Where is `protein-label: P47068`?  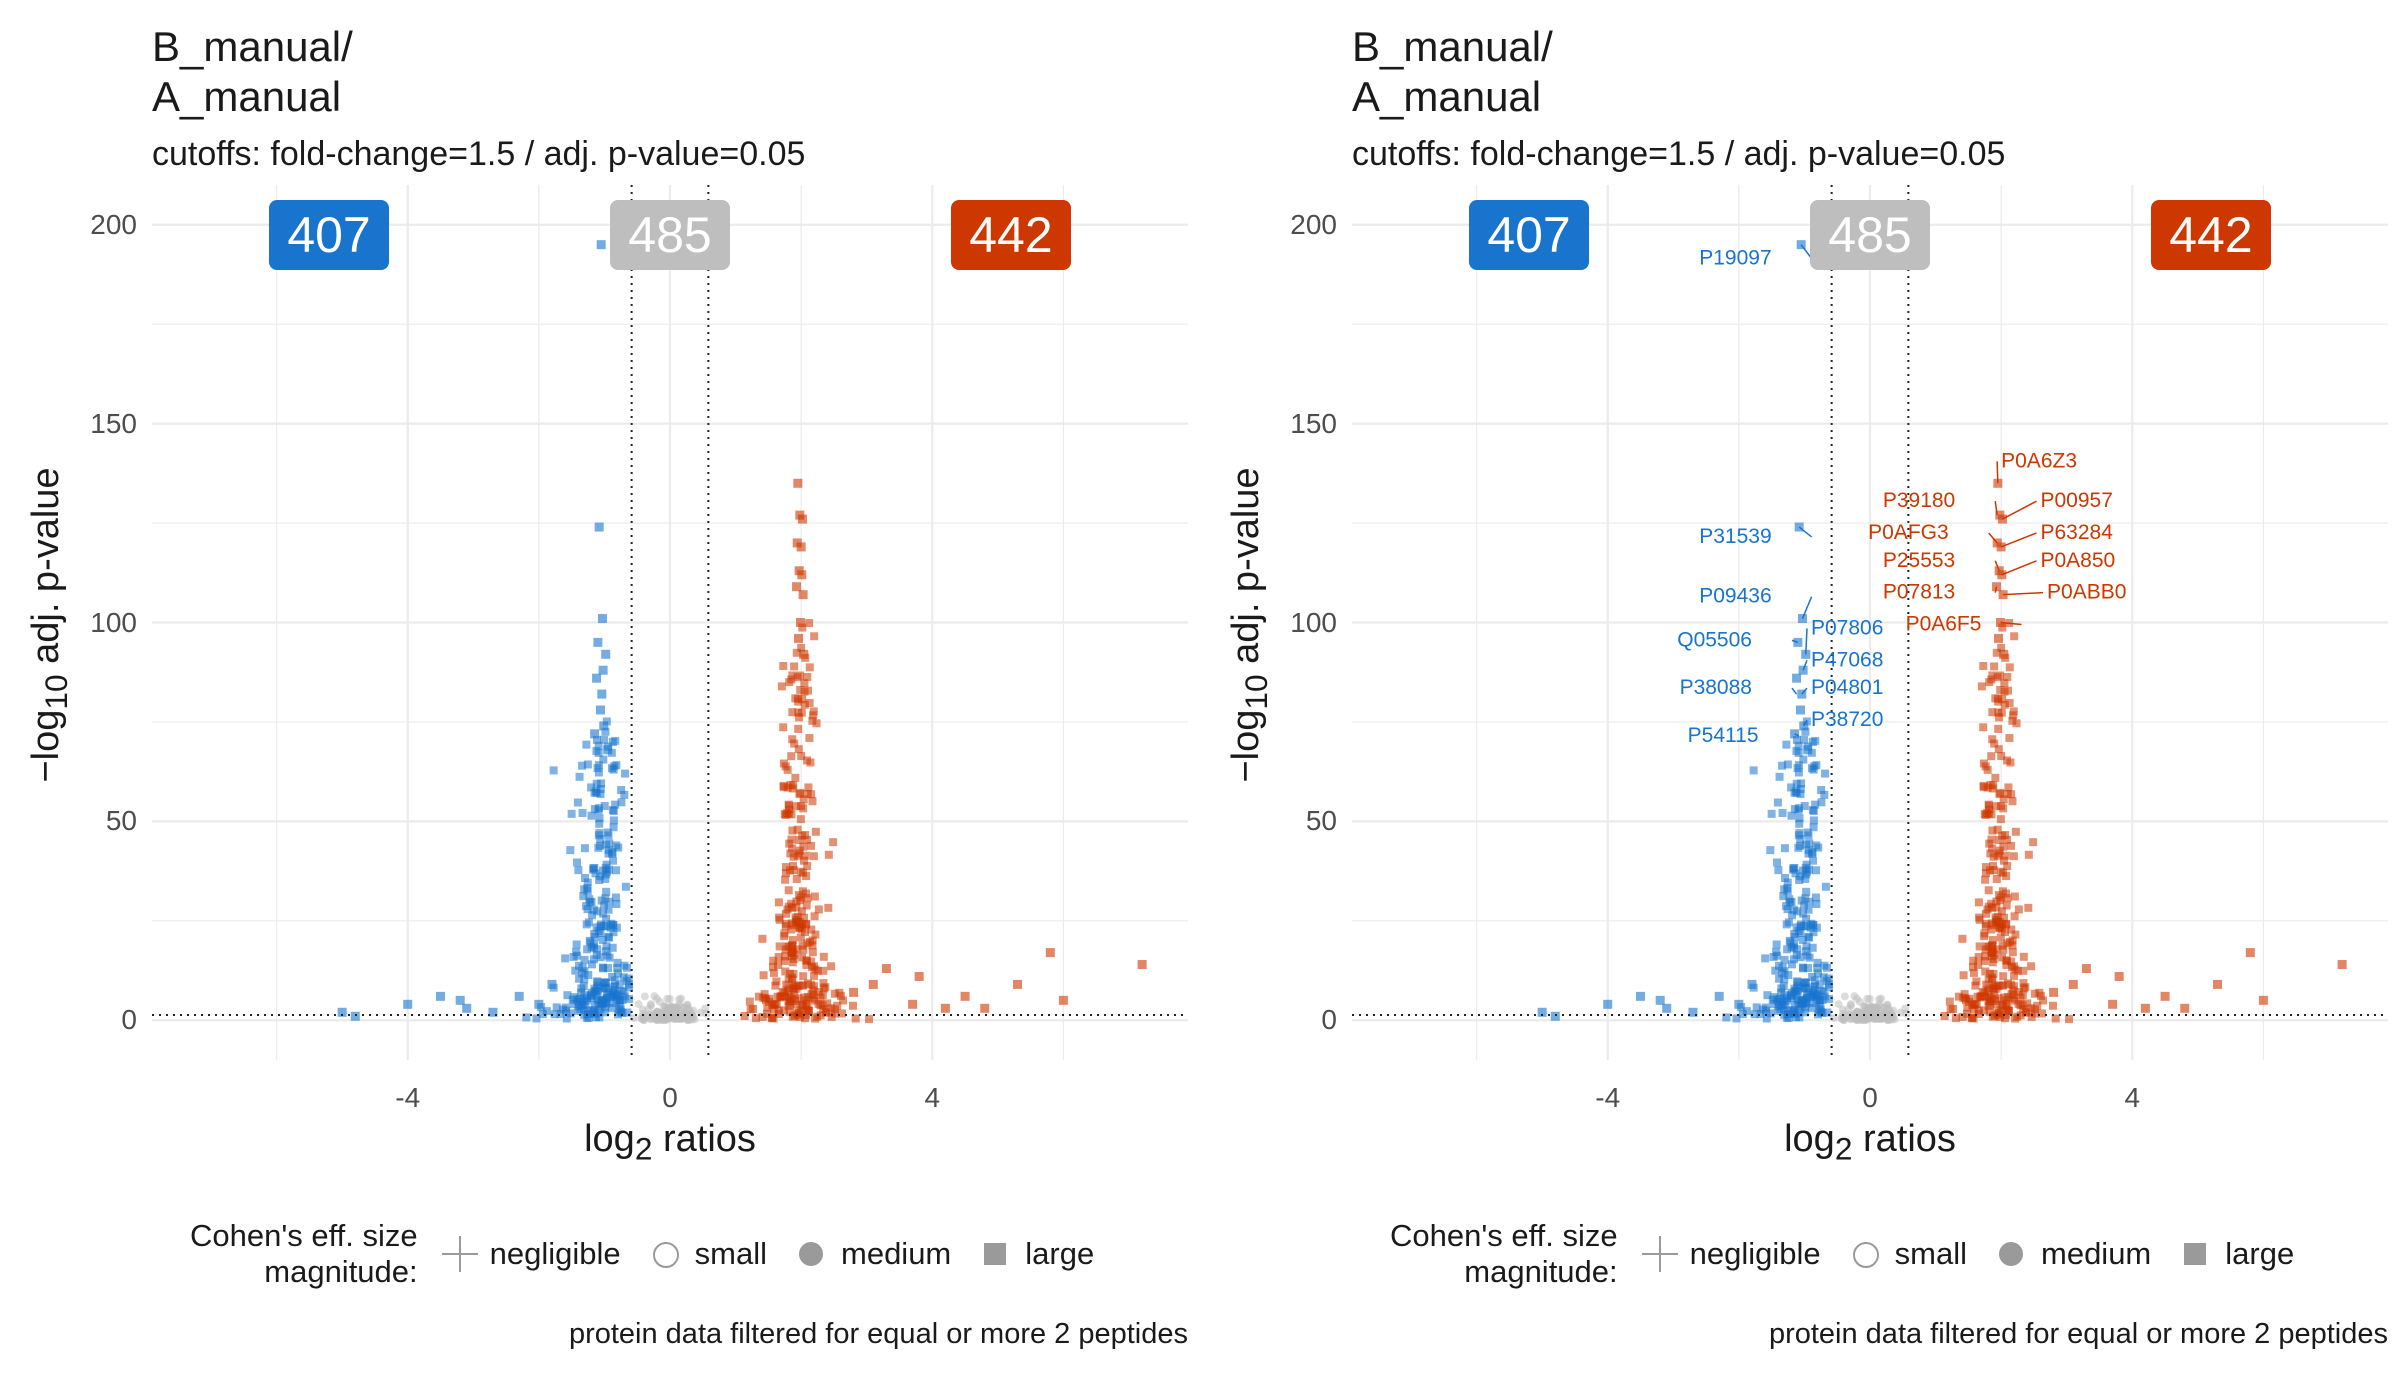 protein-label: P47068 is located at coordinates (1847, 659).